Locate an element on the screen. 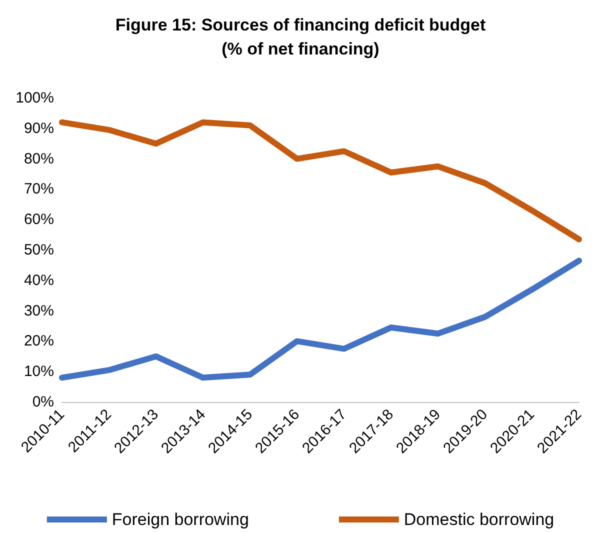 Image resolution: width=601 pixels, height=533 pixels. y-tick-label: 10% is located at coordinates (39, 371).